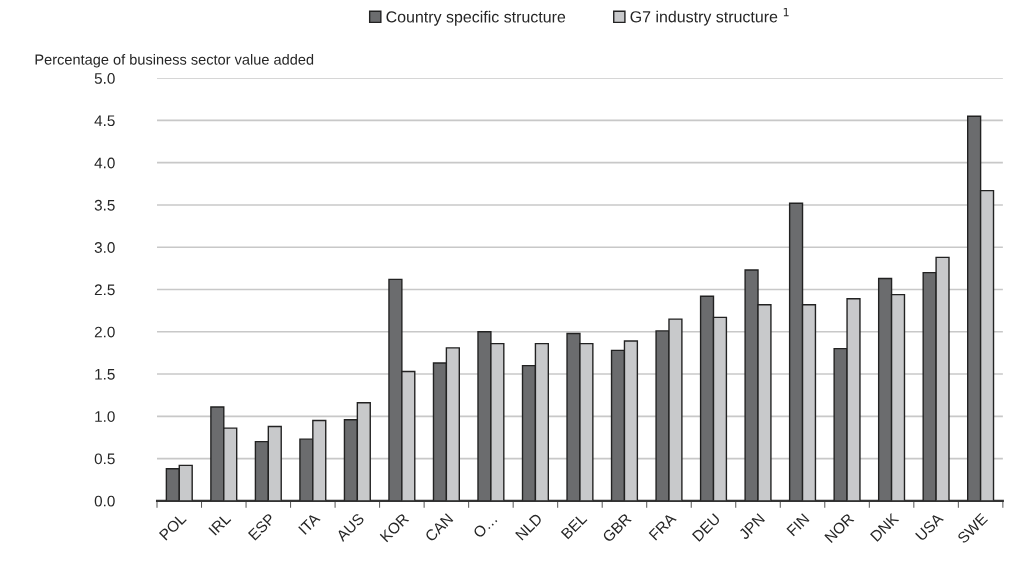 This screenshot has width=1013, height=579. What do you see at coordinates (174, 61) in the screenshot?
I see `y-axis-title: Percentage of business sector value added` at bounding box center [174, 61].